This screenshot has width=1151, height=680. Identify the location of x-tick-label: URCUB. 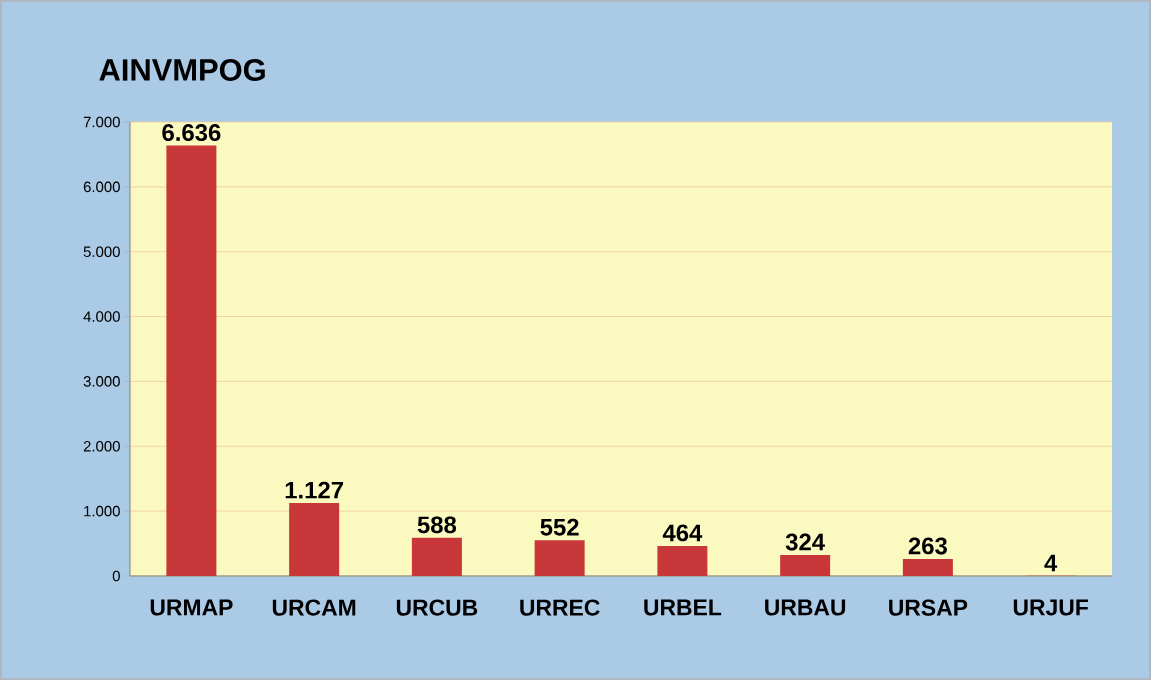
(437, 607).